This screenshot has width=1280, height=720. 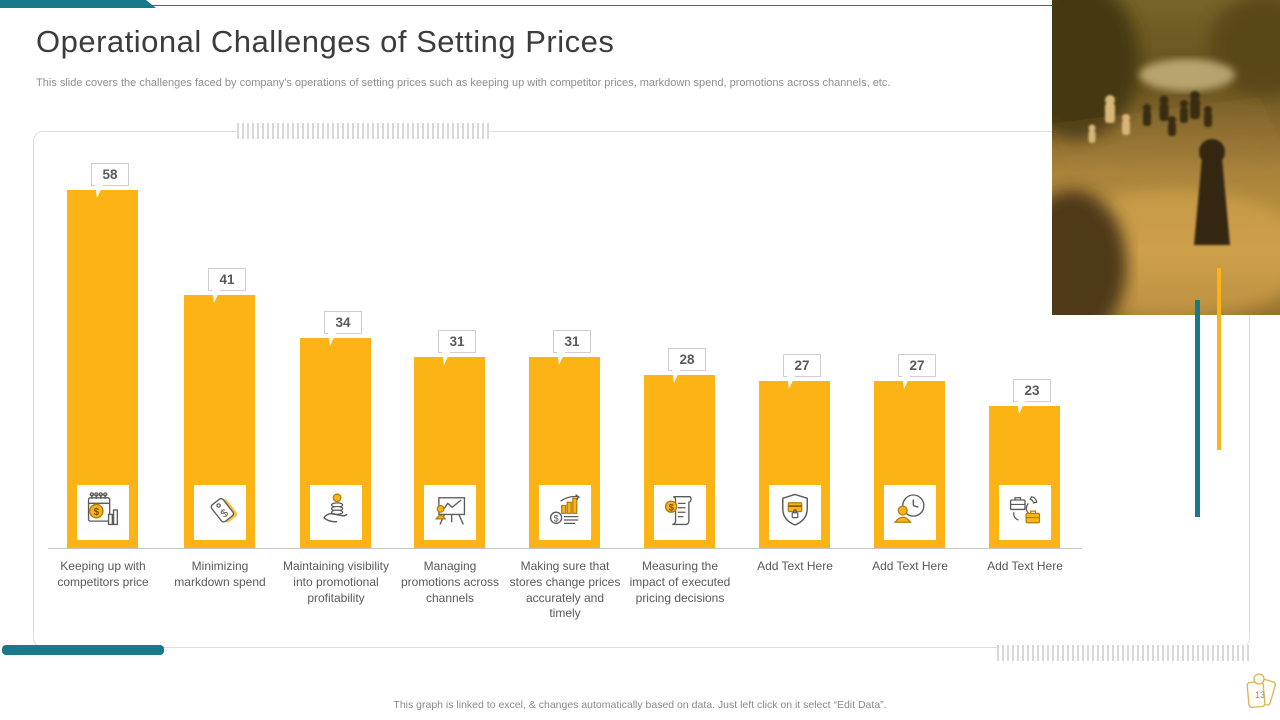 I want to click on pricing-invoice-icon: $, so click(x=680, y=512).